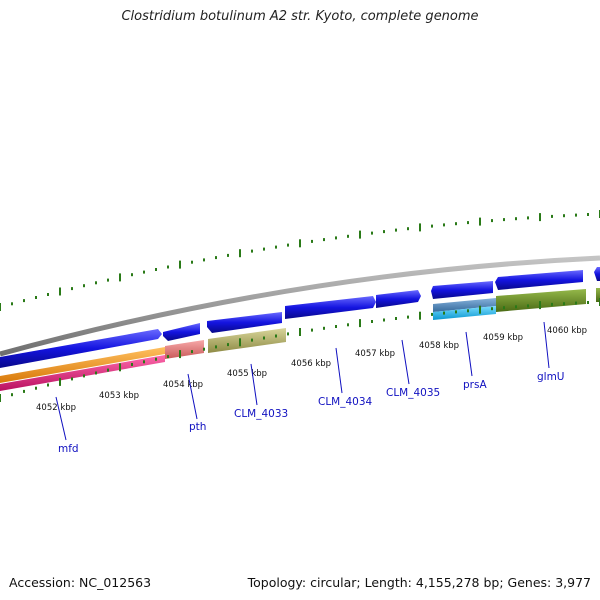 The image size is (600, 600). I want to click on feature-bar-olive, so click(541, 300).